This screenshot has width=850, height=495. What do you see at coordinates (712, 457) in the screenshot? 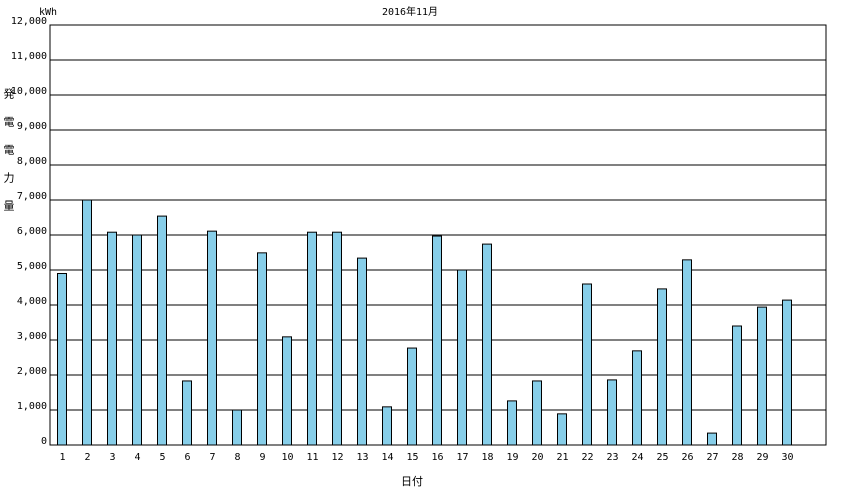
I see `x-tick-label: 27` at bounding box center [712, 457].